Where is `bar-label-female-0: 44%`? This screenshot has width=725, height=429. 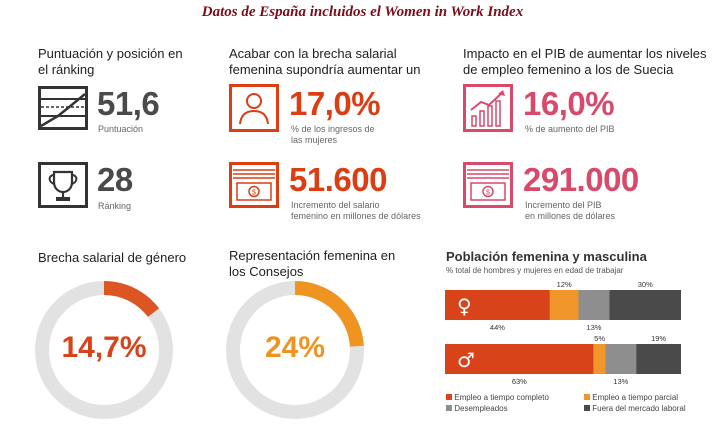 bar-label-female-0: 44% is located at coordinates (497, 327).